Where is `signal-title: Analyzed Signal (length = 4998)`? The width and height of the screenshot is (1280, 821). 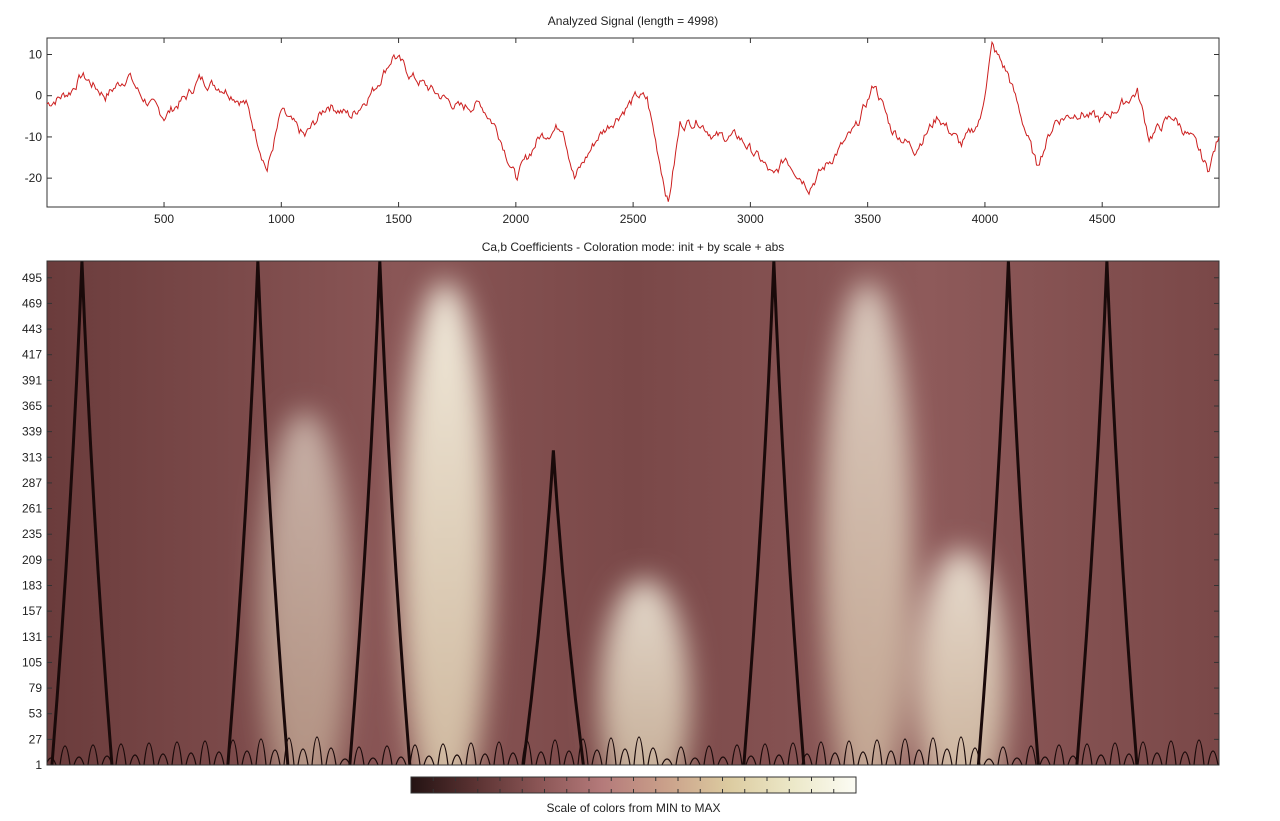 signal-title: Analyzed Signal (length = 4998) is located at coordinates (633, 21).